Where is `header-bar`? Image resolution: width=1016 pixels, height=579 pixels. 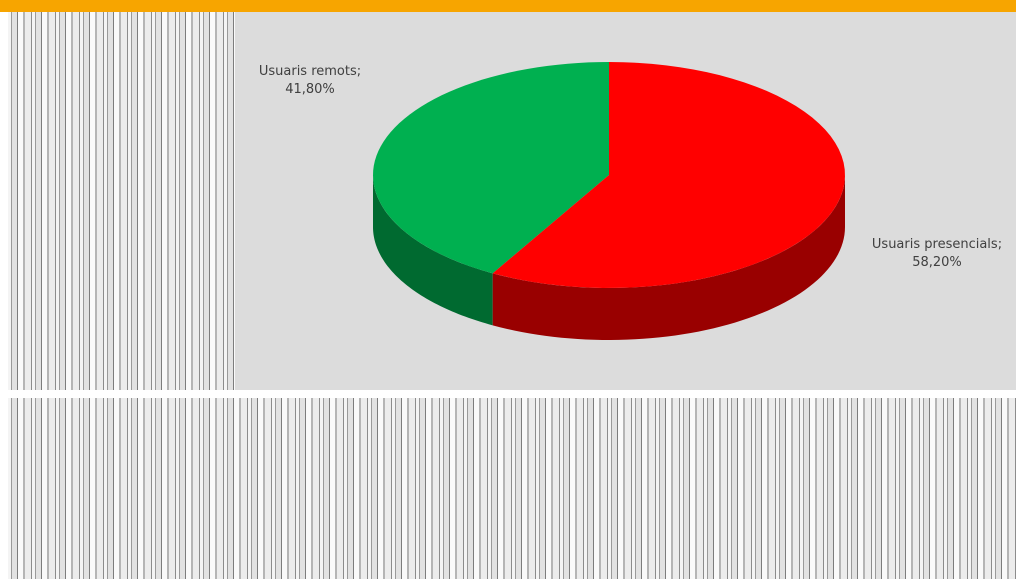
header-bar is located at coordinates (508, 6).